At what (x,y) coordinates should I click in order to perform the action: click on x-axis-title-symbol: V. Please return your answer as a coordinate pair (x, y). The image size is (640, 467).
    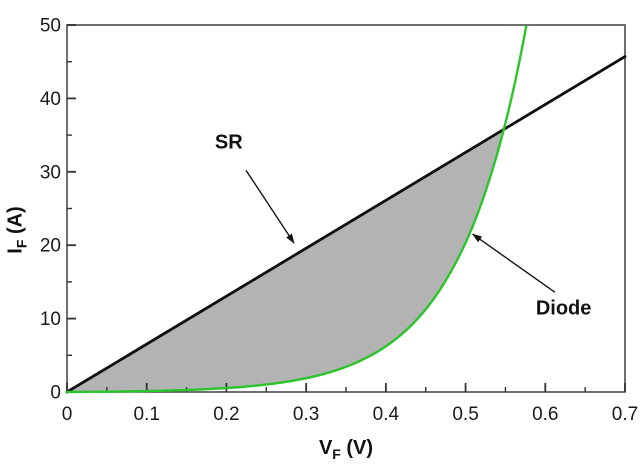
    Looking at the image, I should click on (325, 448).